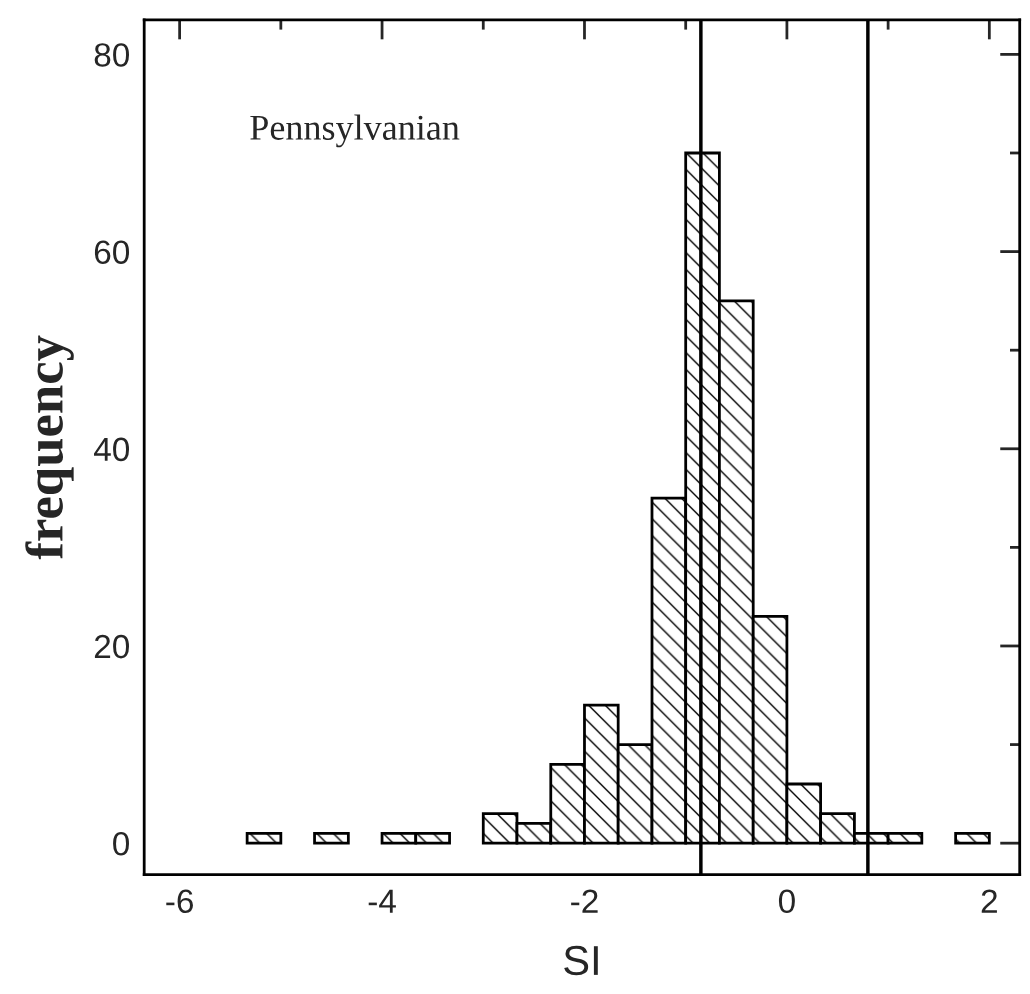 Image resolution: width=1030 pixels, height=994 pixels. What do you see at coordinates (382, 901) in the screenshot?
I see `x-tick-label: -4` at bounding box center [382, 901].